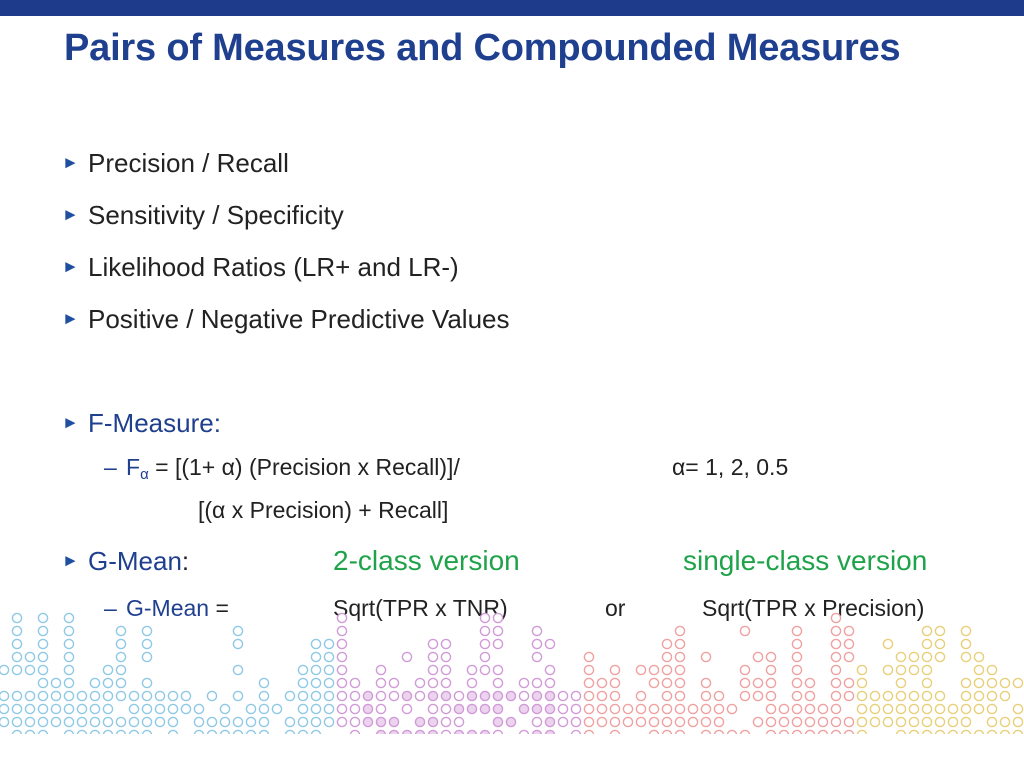 This screenshot has width=1024, height=768. What do you see at coordinates (177, 608) in the screenshot?
I see `gmean-sub-label: G-Mean =` at bounding box center [177, 608].